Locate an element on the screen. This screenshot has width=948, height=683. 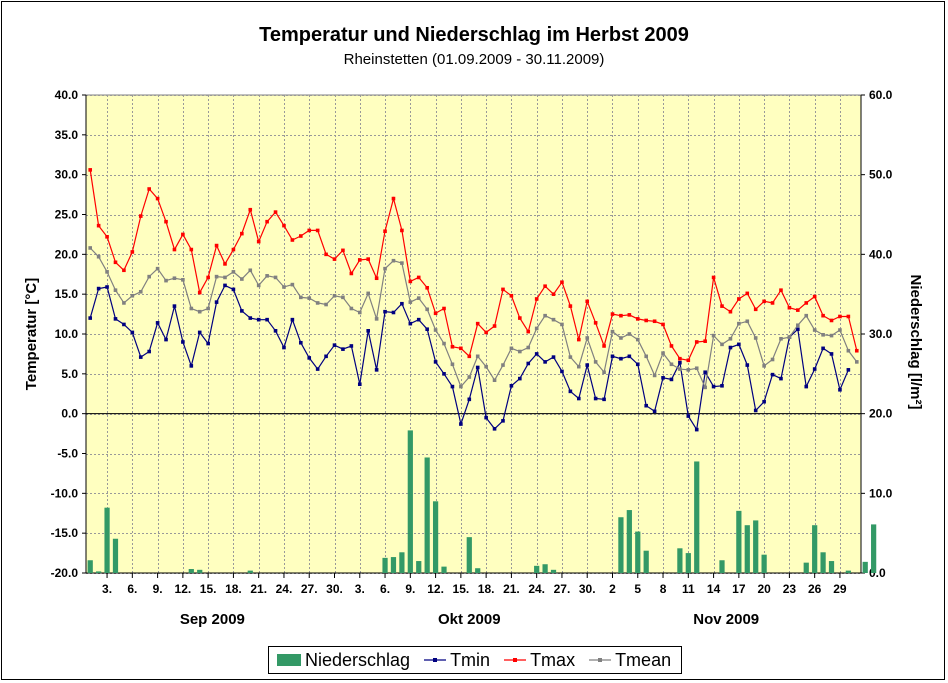
x-tick-label: 3. is located at coordinates (107, 589).